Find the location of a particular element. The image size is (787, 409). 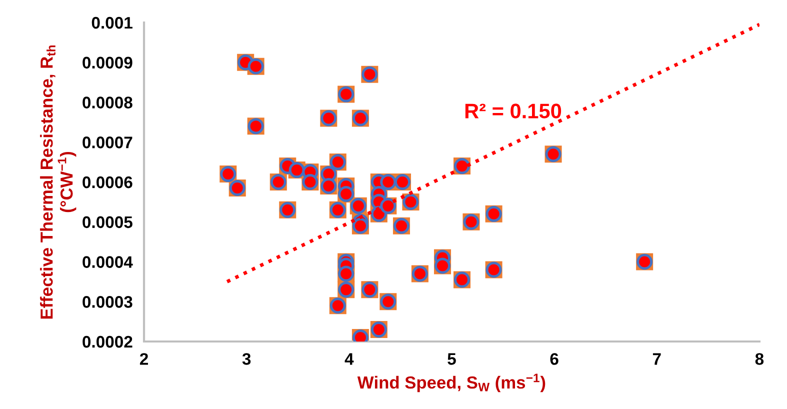

x-tick-label: 3 is located at coordinates (246, 359).